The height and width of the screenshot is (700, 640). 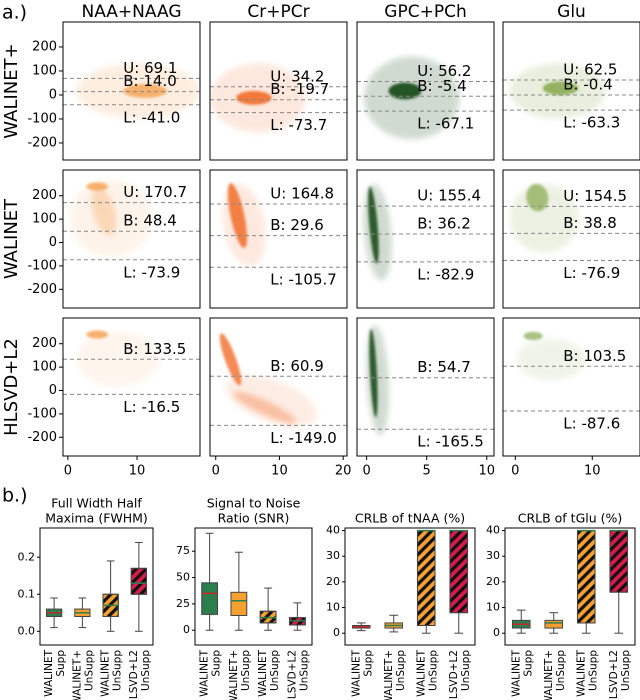 What do you see at coordinates (595, 196) in the screenshot?
I see `reference-label: U: 154.5` at bounding box center [595, 196].